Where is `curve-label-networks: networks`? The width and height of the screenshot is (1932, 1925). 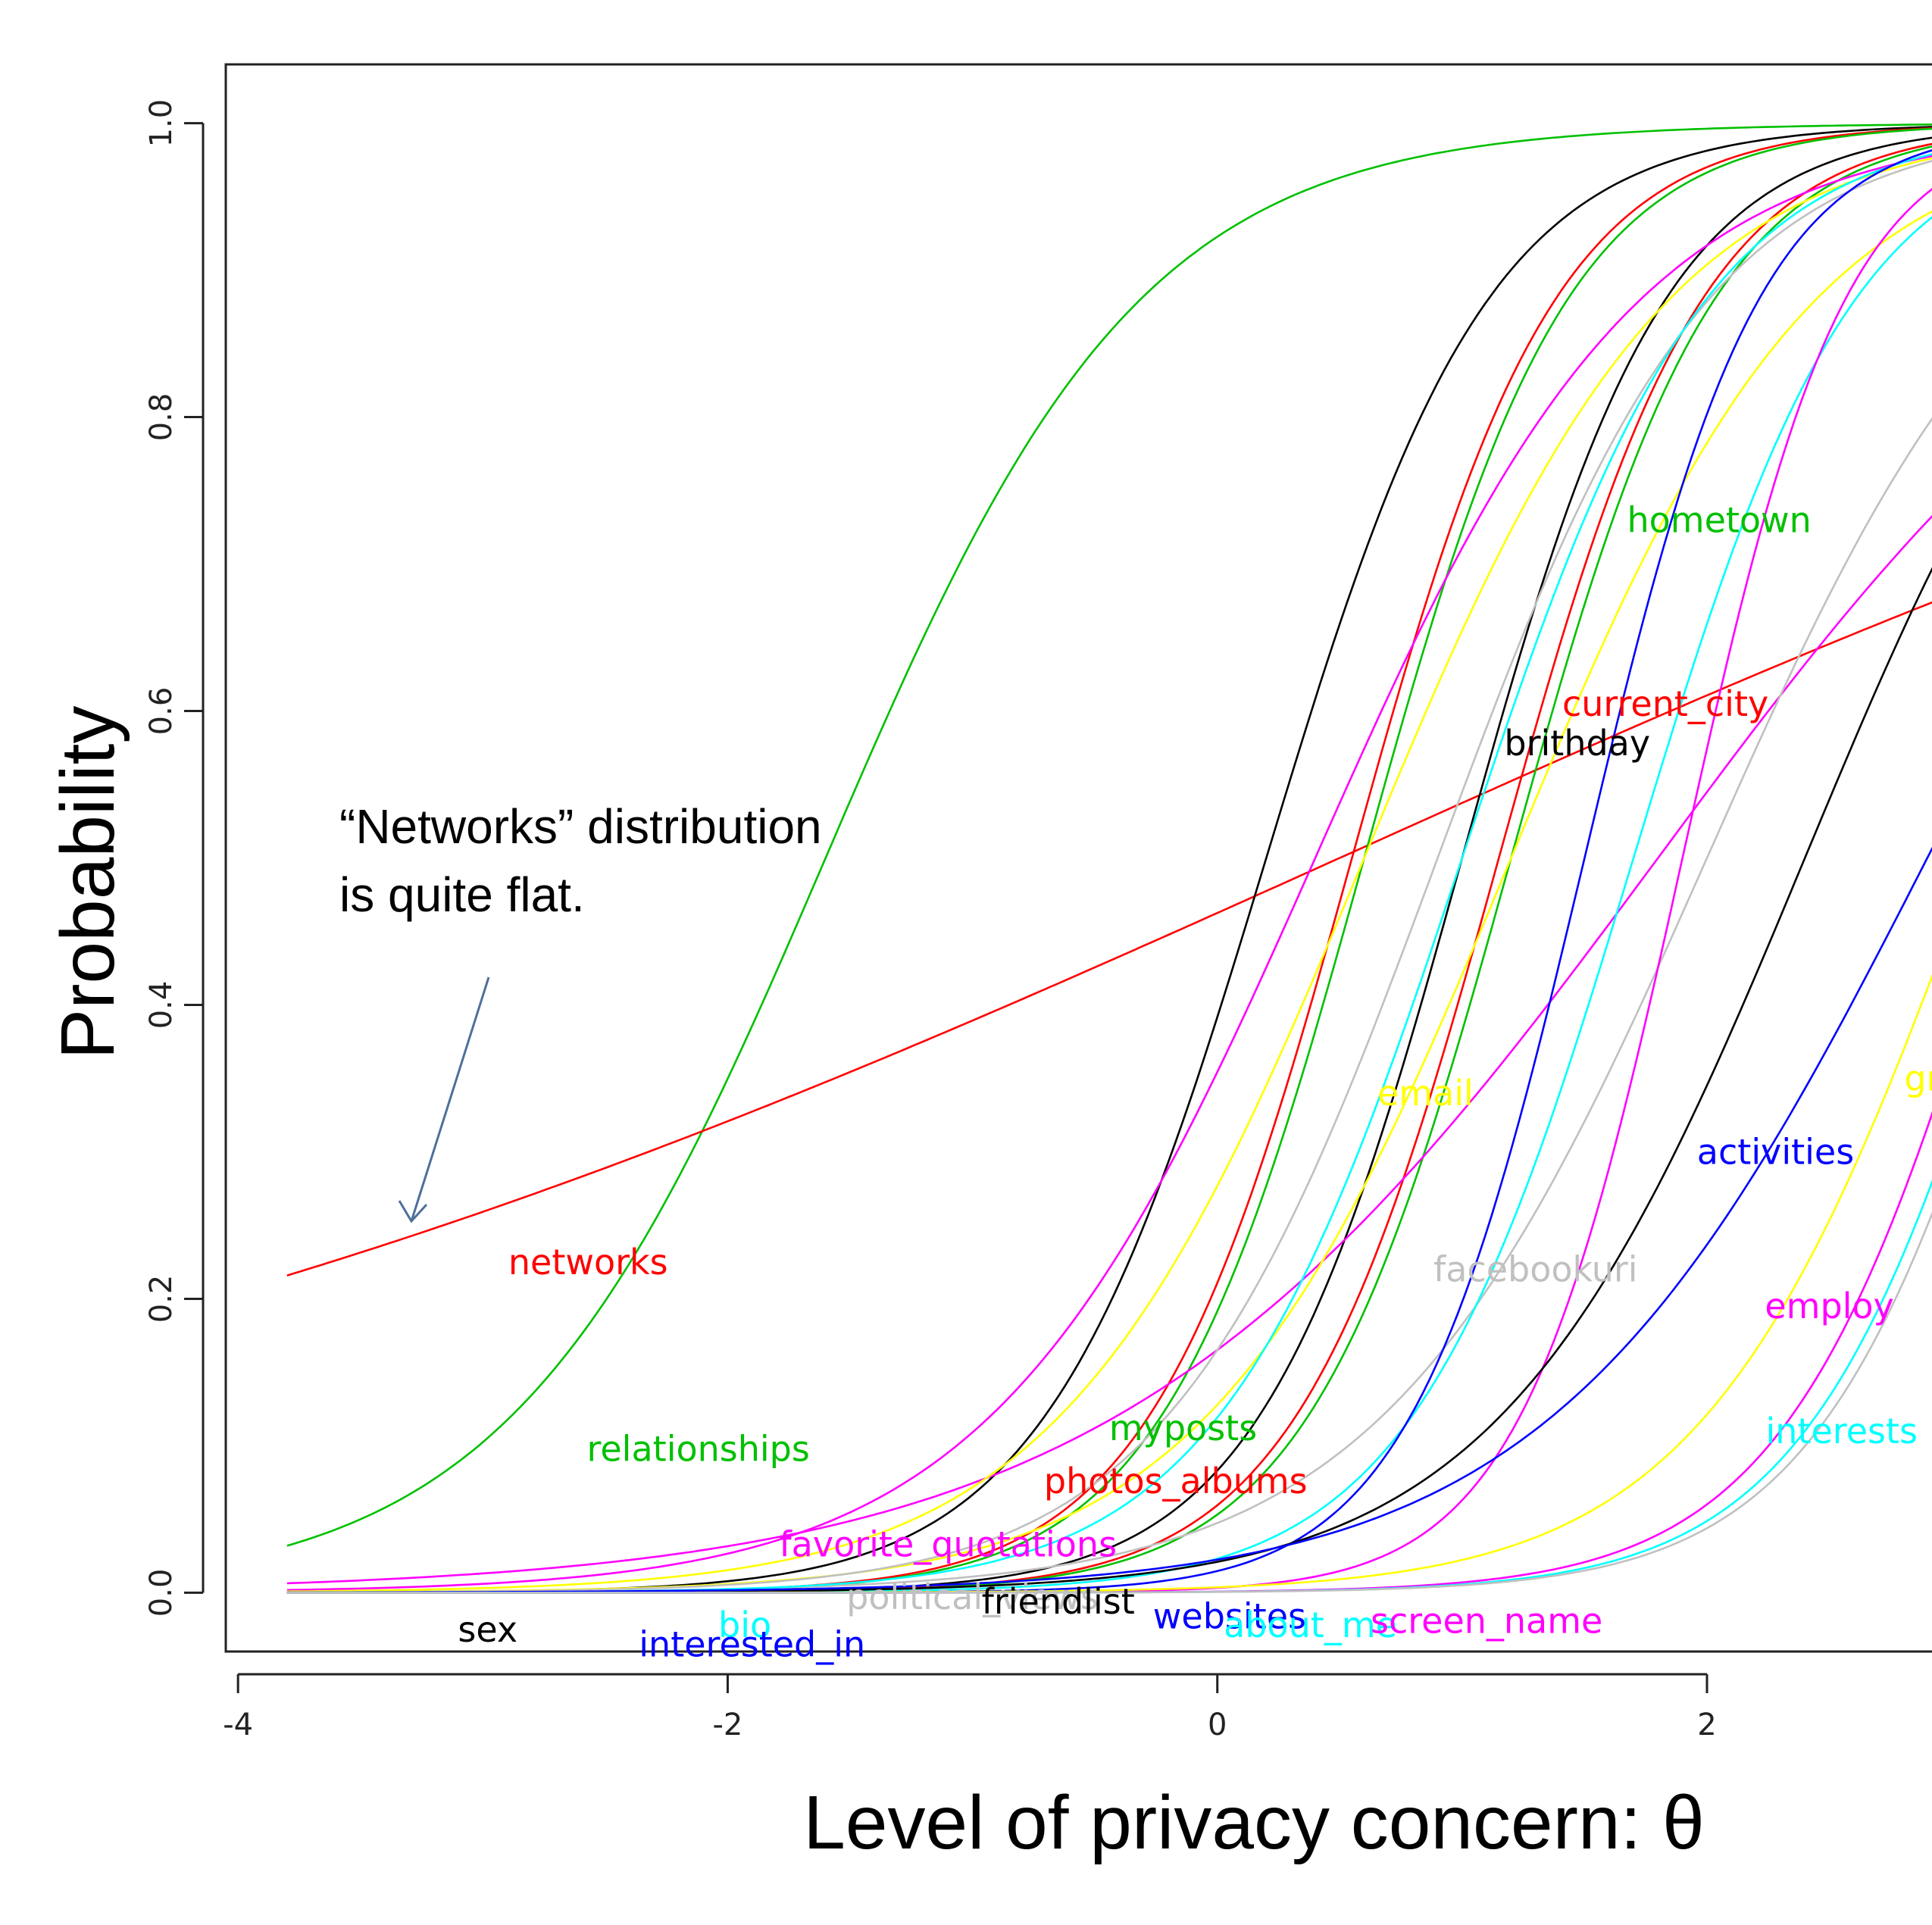 curve-label-networks: networks is located at coordinates (588, 1262).